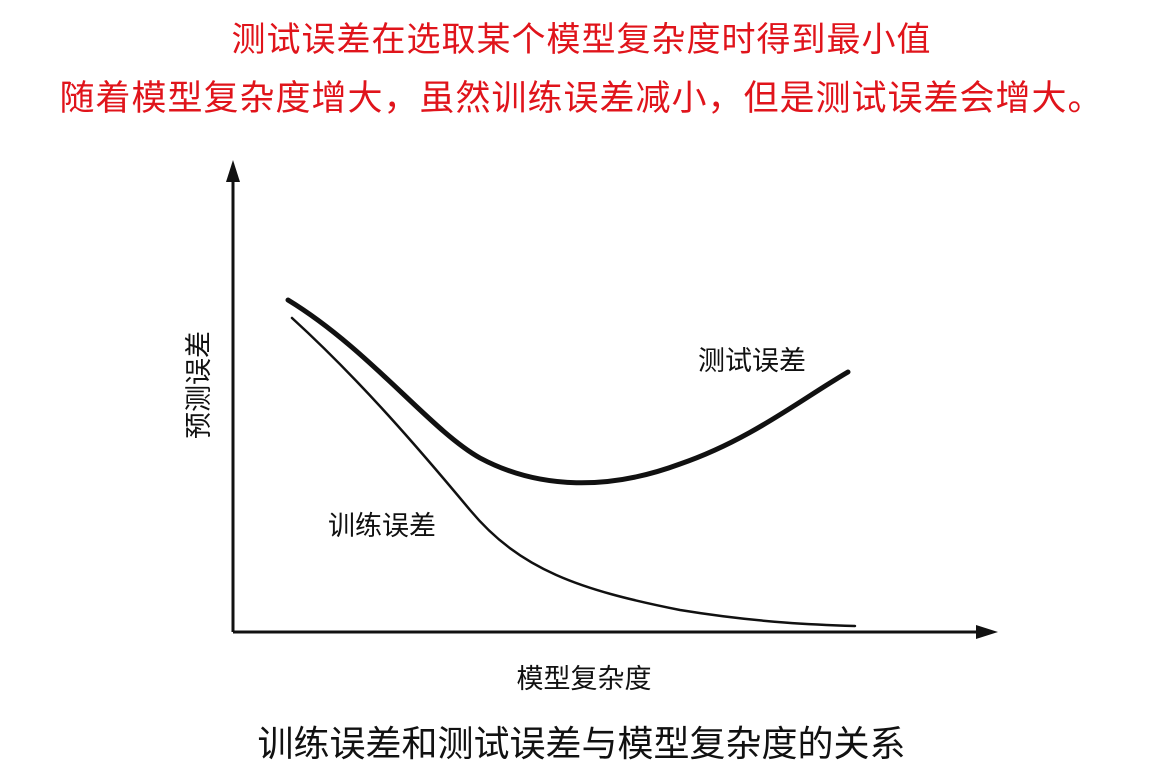 The height and width of the screenshot is (773, 1163). Describe the element at coordinates (568, 391) in the screenshot. I see `test-error-curve` at that location.